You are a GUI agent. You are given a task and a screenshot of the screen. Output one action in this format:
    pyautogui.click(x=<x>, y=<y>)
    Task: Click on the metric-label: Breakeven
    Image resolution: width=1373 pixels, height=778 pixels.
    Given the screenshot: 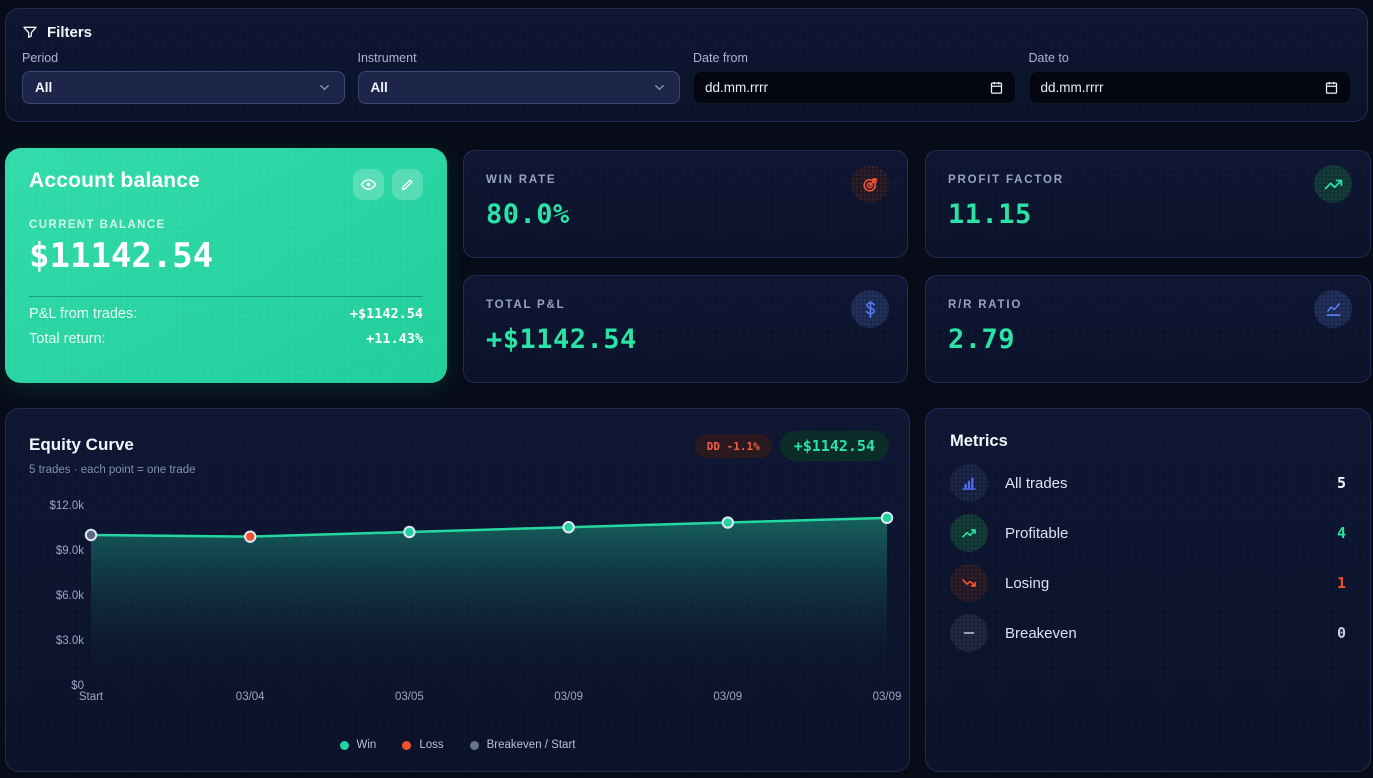 What is the action you would take?
    pyautogui.click(x=1041, y=633)
    